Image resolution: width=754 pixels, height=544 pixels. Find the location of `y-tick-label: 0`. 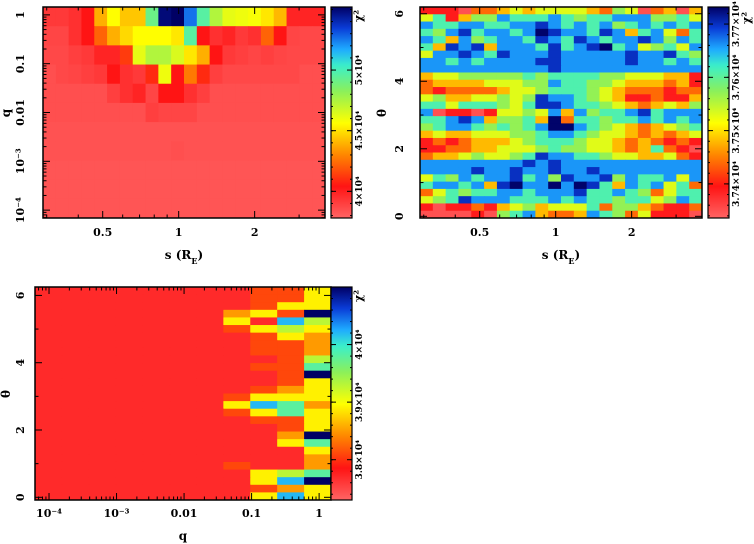

y-tick-label: 0 is located at coordinates (20, 497).